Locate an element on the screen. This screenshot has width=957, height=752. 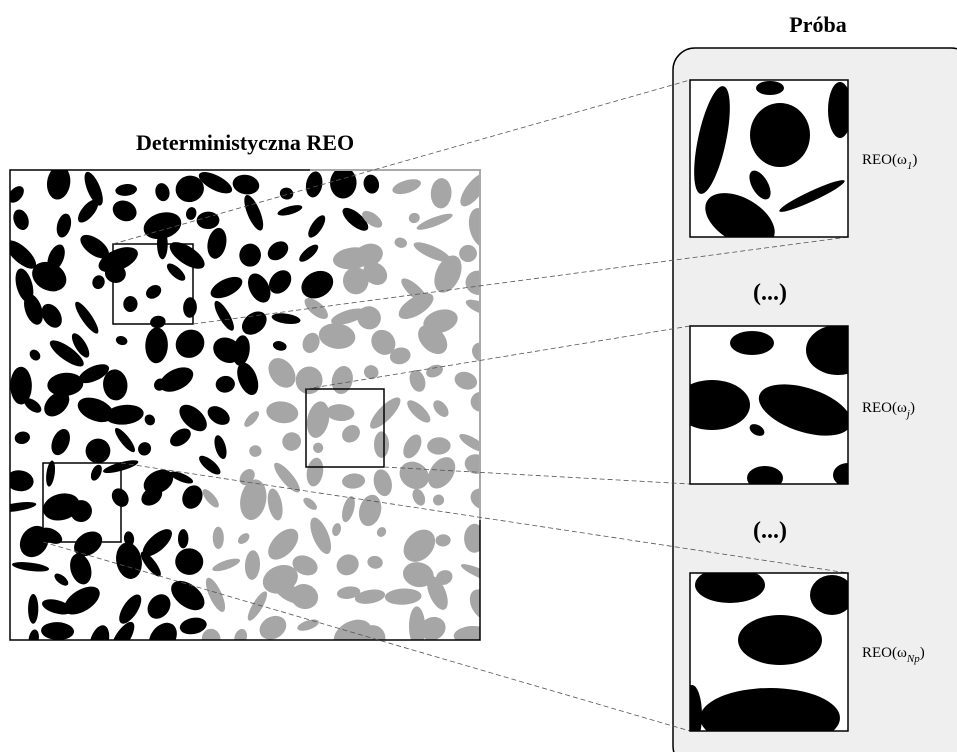
sample-label: REO(ωNp) is located at coordinates (893, 655).